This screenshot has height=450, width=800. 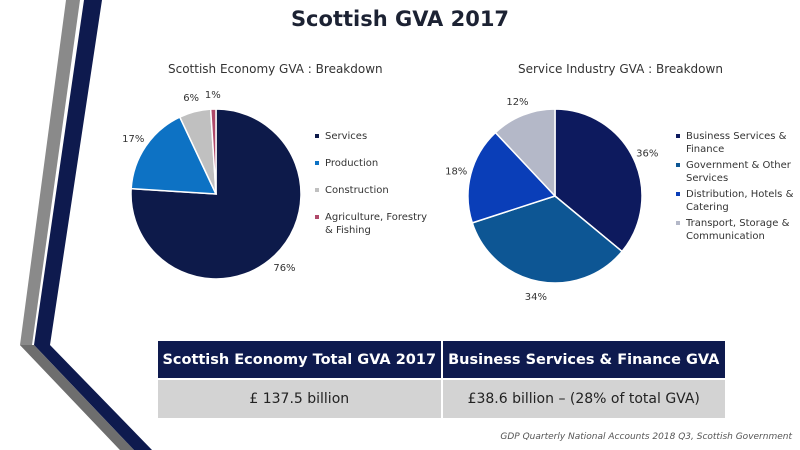 I want to click on service-legend-label-2: Distribution, Hotels & Catering, so click(x=740, y=201).